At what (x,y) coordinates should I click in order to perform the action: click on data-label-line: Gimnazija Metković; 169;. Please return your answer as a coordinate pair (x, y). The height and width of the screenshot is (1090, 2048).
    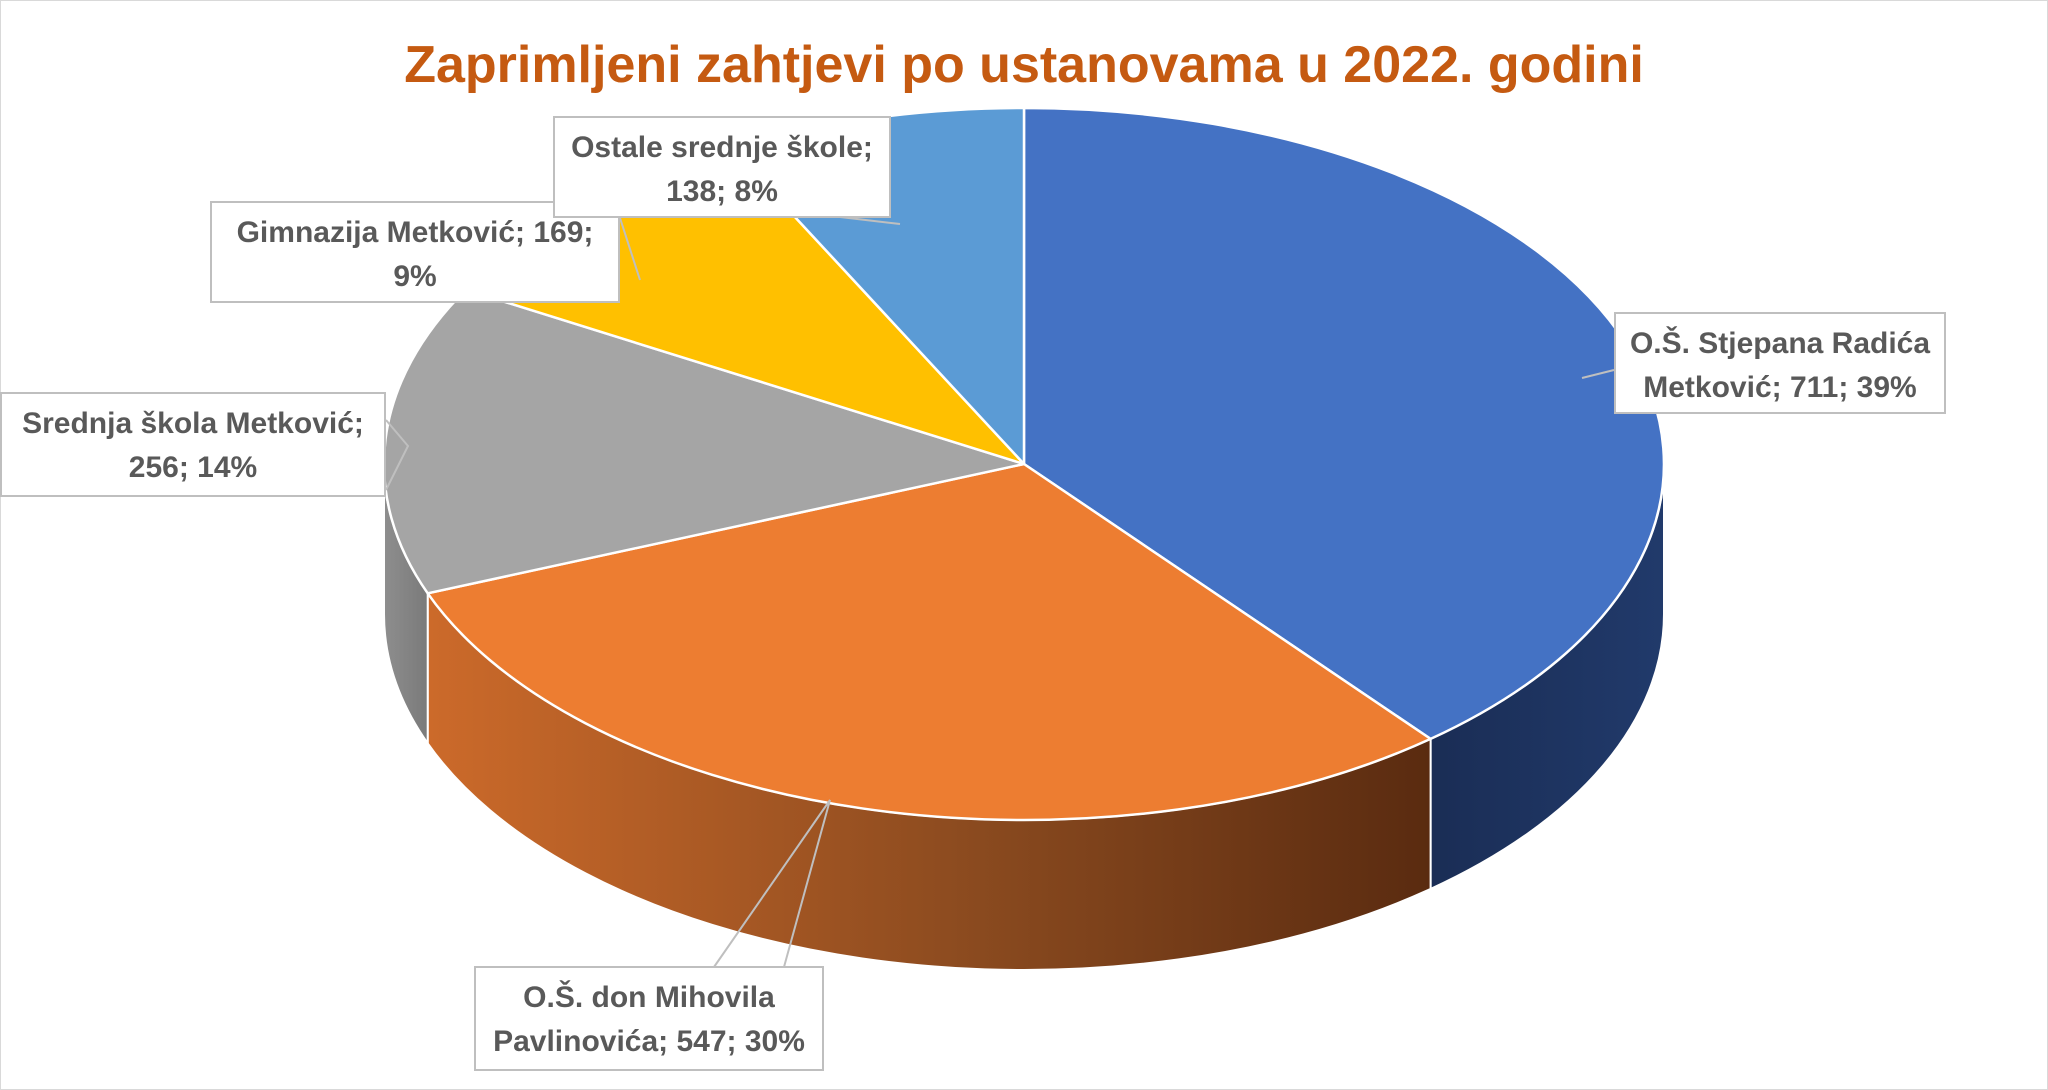
    Looking at the image, I should click on (415, 232).